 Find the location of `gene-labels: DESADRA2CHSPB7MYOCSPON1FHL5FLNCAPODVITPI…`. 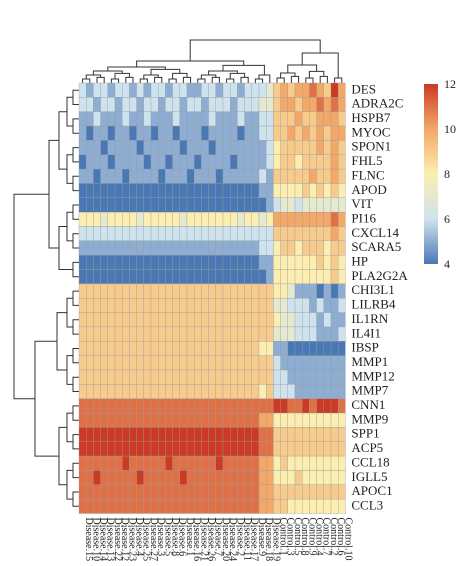

gene-labels: DESADRA2CHSPB7MYOCSPON1FHL5FLNCAPODVITPI… is located at coordinates (379, 296).